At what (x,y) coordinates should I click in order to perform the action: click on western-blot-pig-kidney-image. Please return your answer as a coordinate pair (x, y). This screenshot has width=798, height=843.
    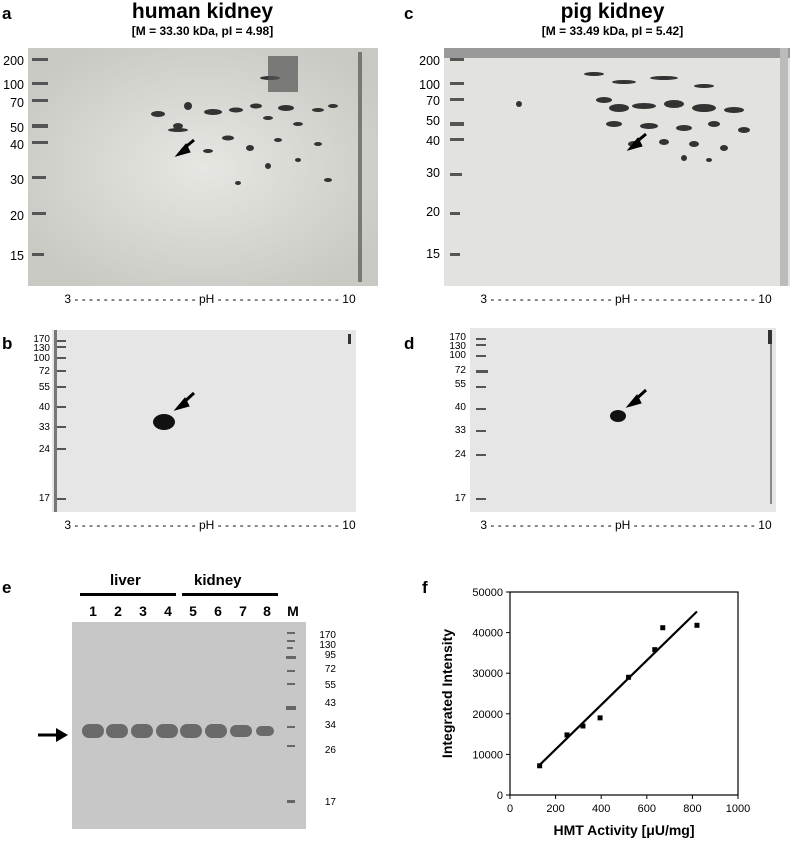
    Looking at the image, I should click on (623, 420).